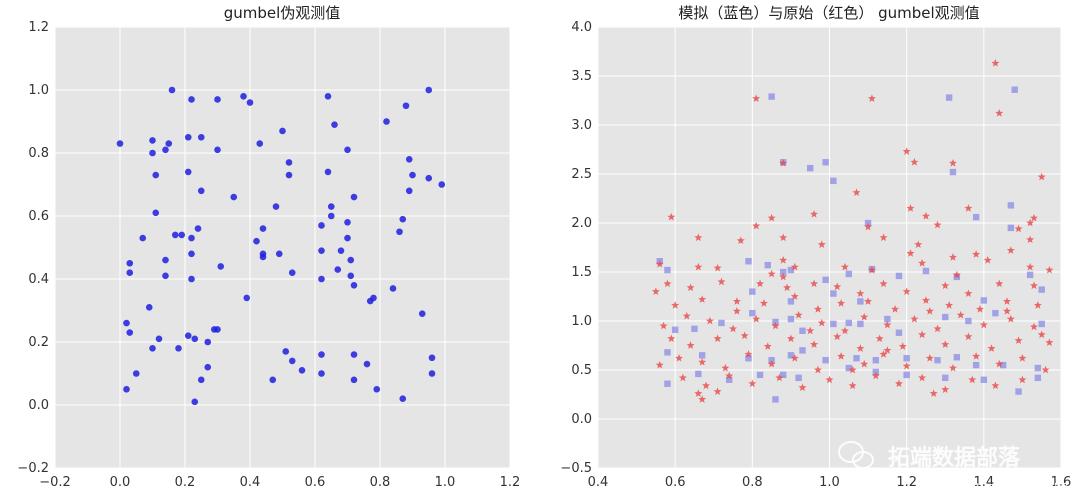 The image size is (1080, 503). Describe the element at coordinates (581, 125) in the screenshot. I see `y-tick-label: 3.0` at that location.